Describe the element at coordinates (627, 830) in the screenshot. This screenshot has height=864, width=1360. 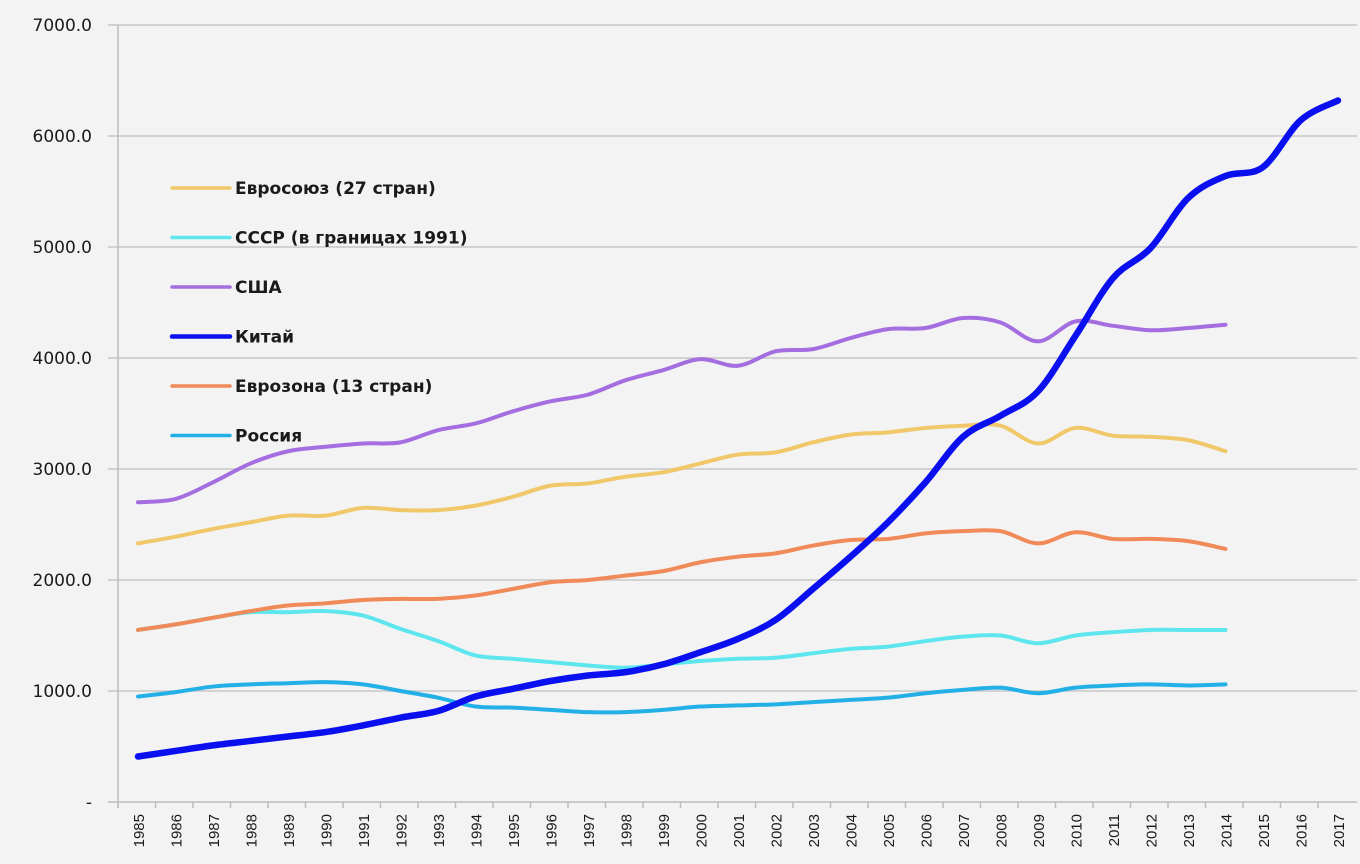
I see `x-tick-label: 1998` at that location.